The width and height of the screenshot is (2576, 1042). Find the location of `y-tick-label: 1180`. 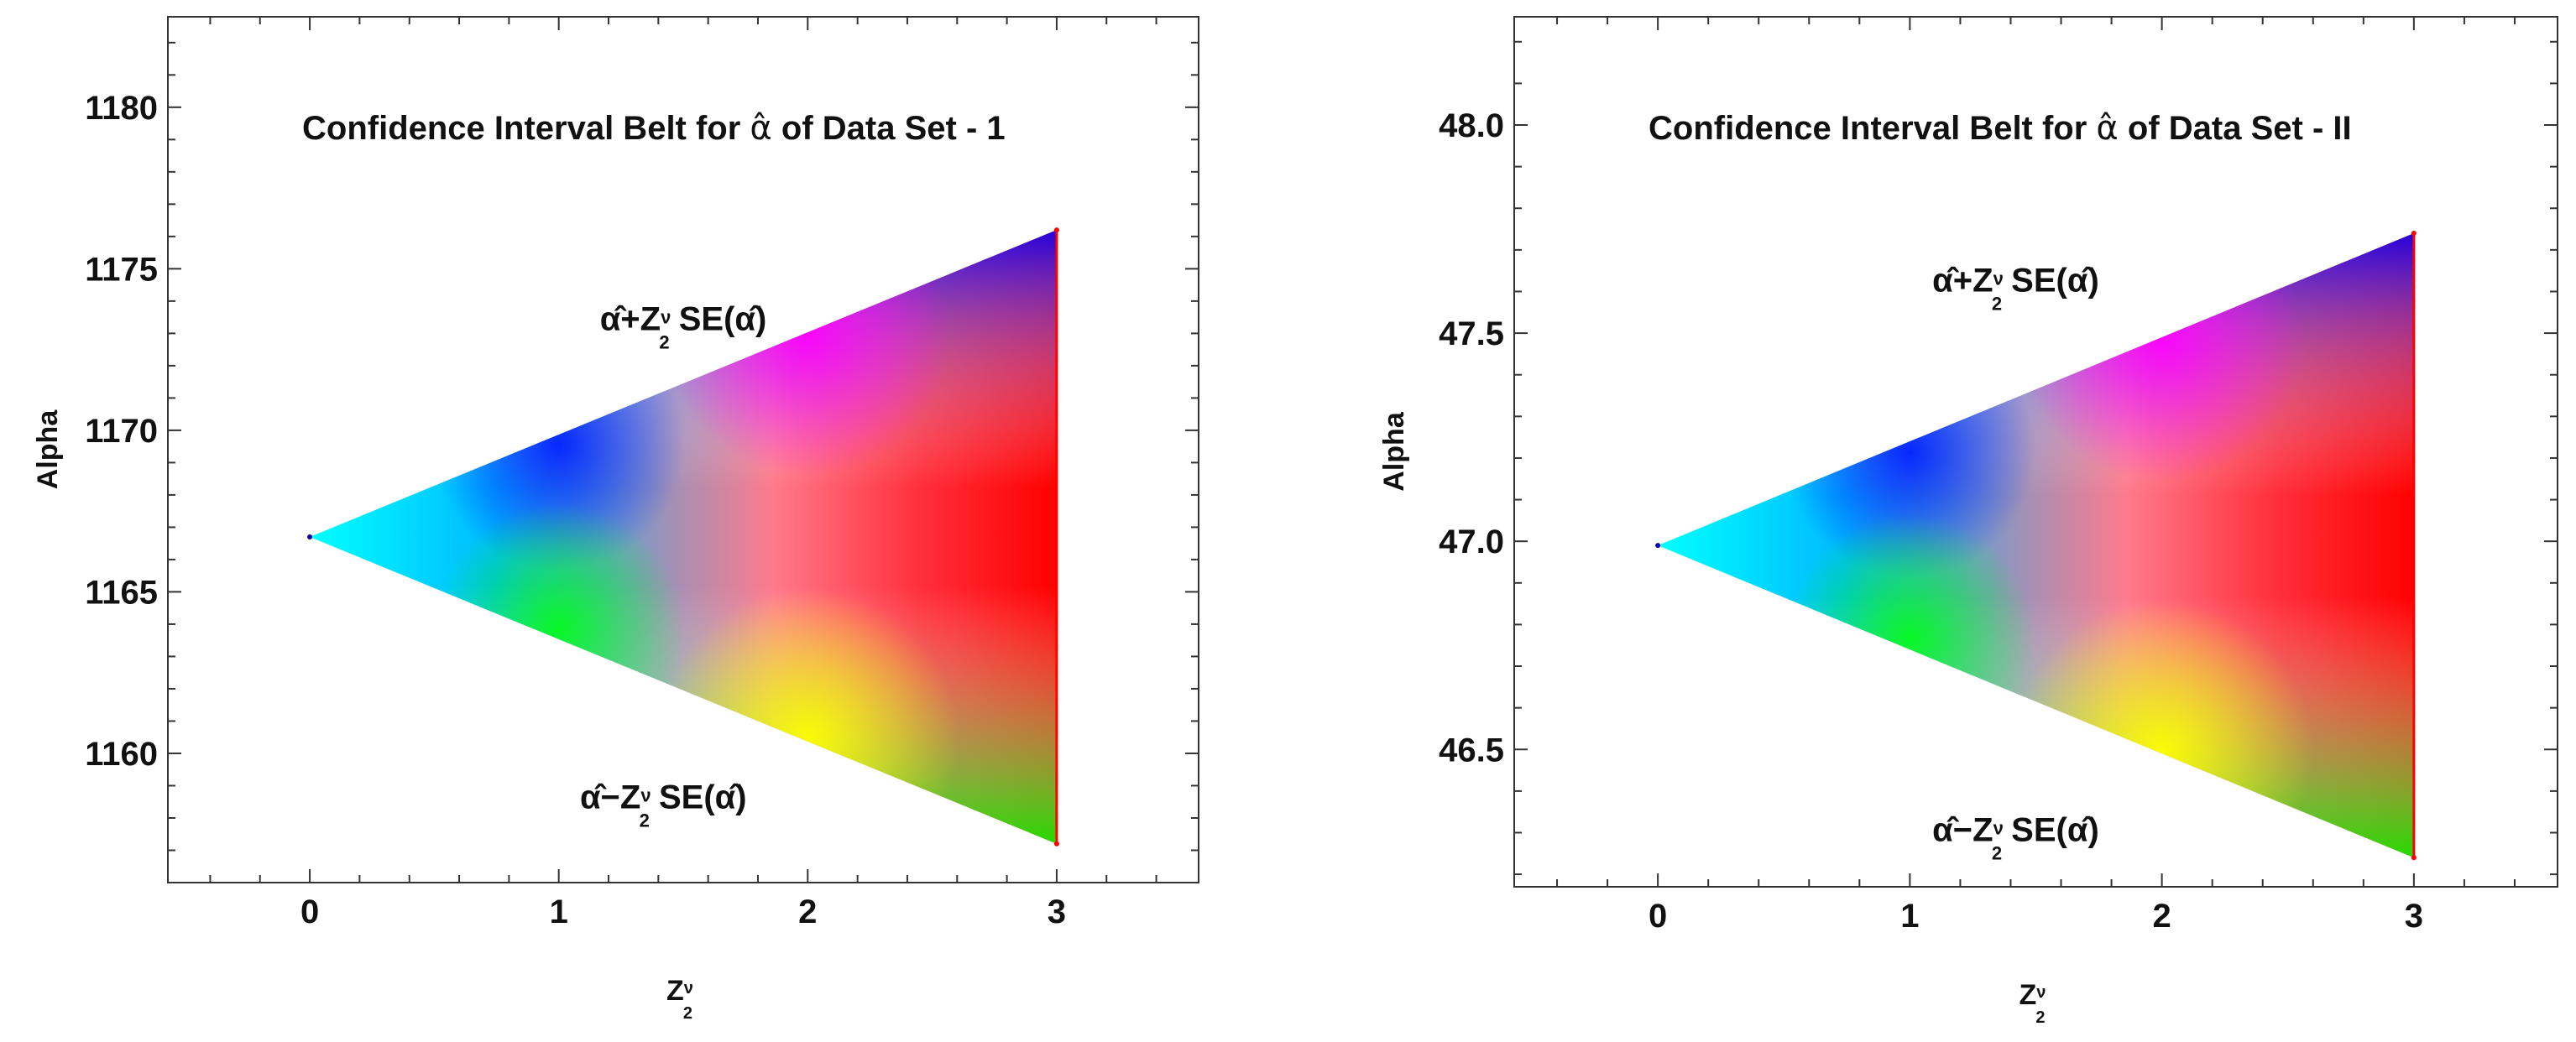

y-tick-label: 1180 is located at coordinates (121, 108).